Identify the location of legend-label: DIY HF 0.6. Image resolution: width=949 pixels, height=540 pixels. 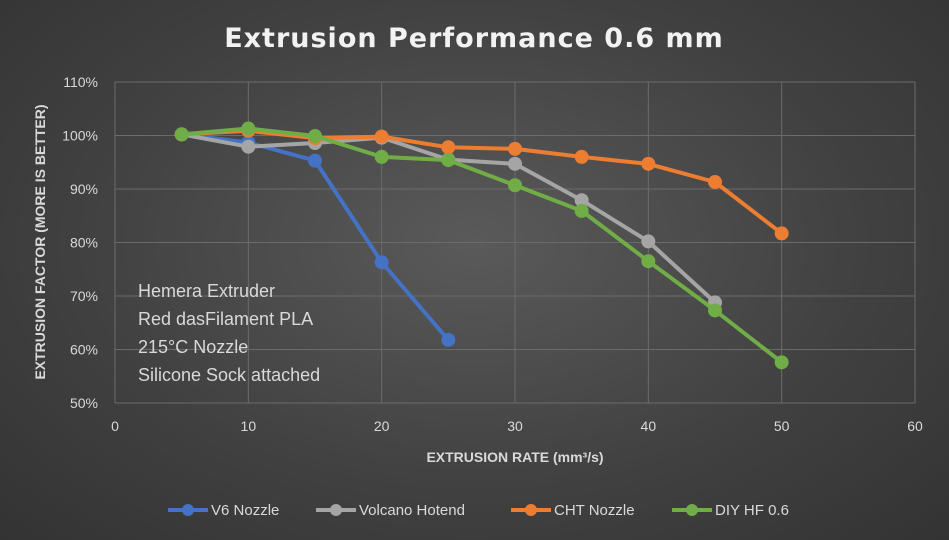
(752, 510).